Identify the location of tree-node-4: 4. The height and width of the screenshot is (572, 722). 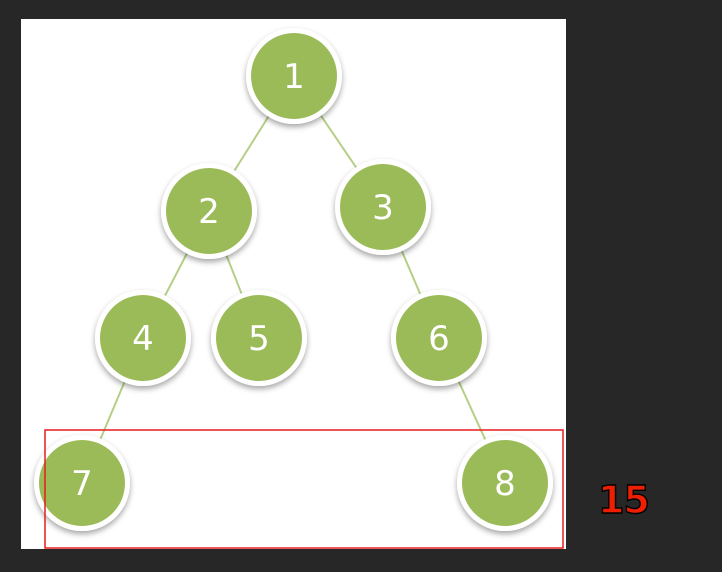
(143, 338).